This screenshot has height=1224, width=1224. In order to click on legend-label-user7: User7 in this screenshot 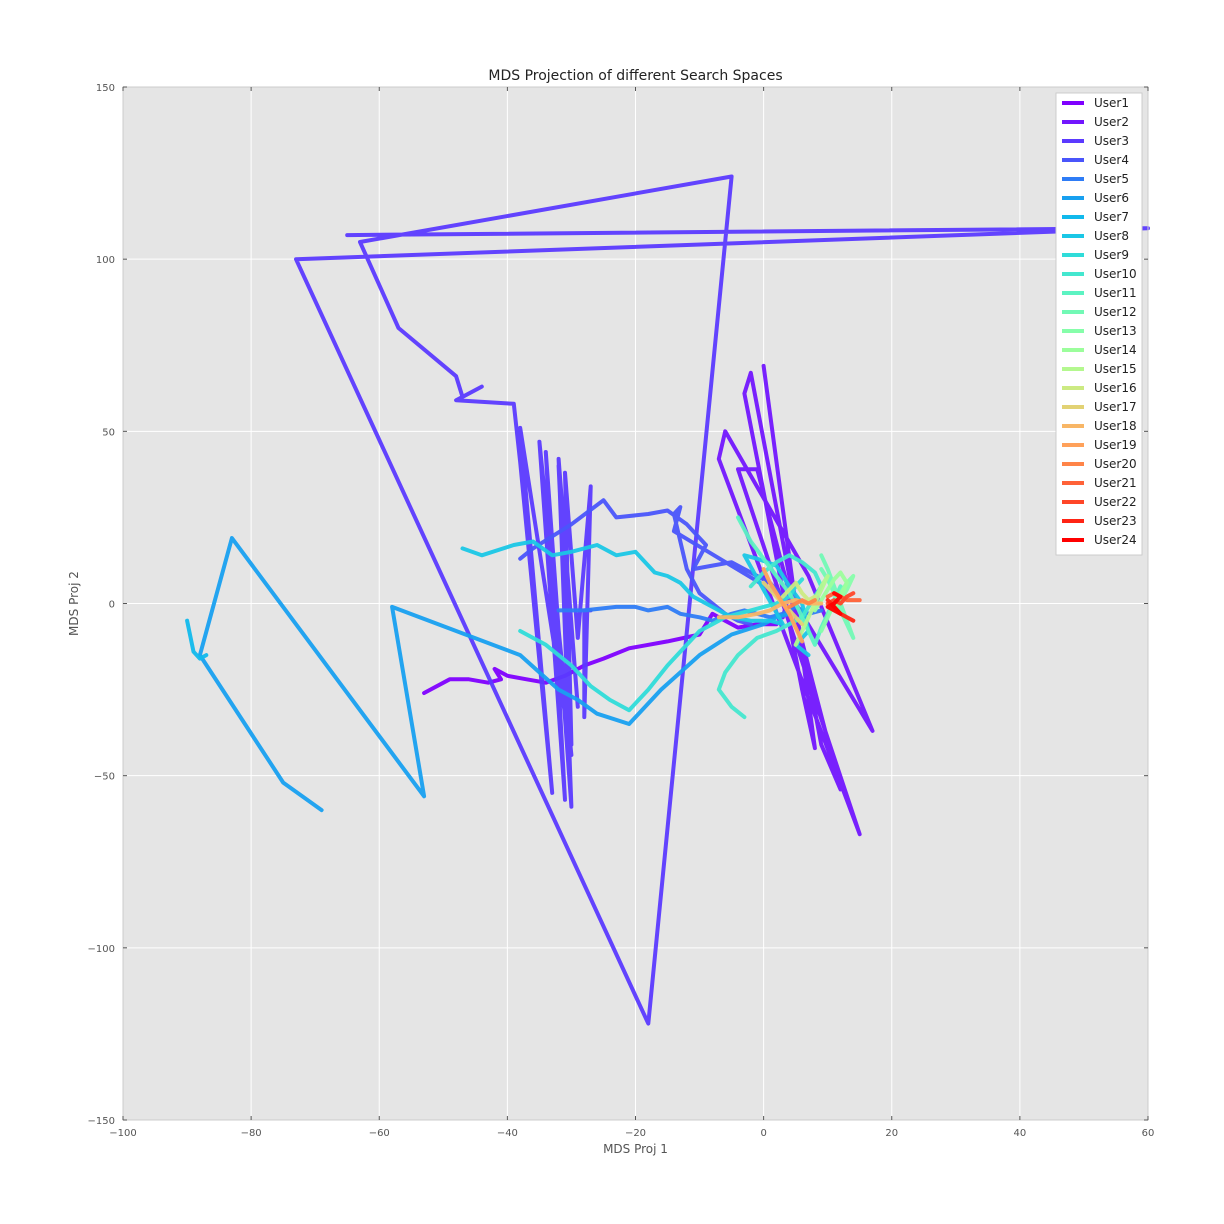, I will do `click(1111, 217)`.